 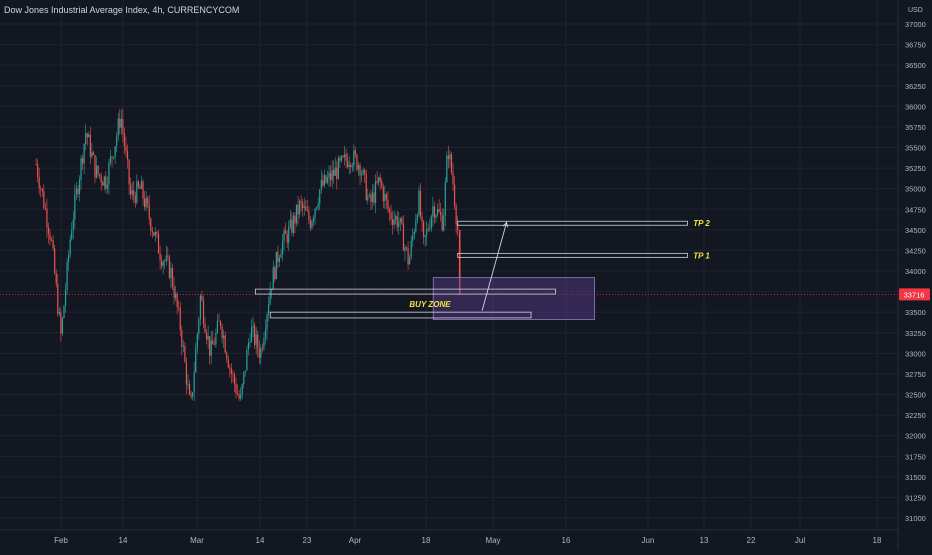 I want to click on level-box-a, so click(x=405, y=291).